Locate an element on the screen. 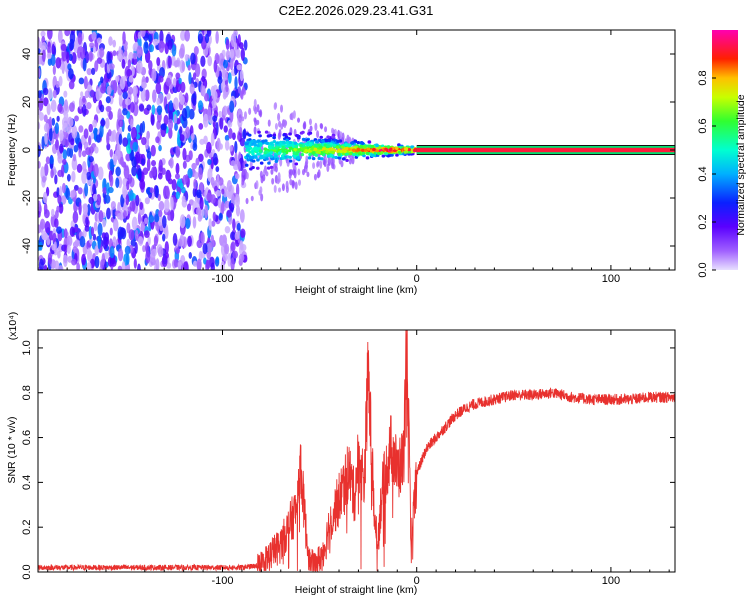  snr-scale-label: (x10⁴) is located at coordinates (13, 326).